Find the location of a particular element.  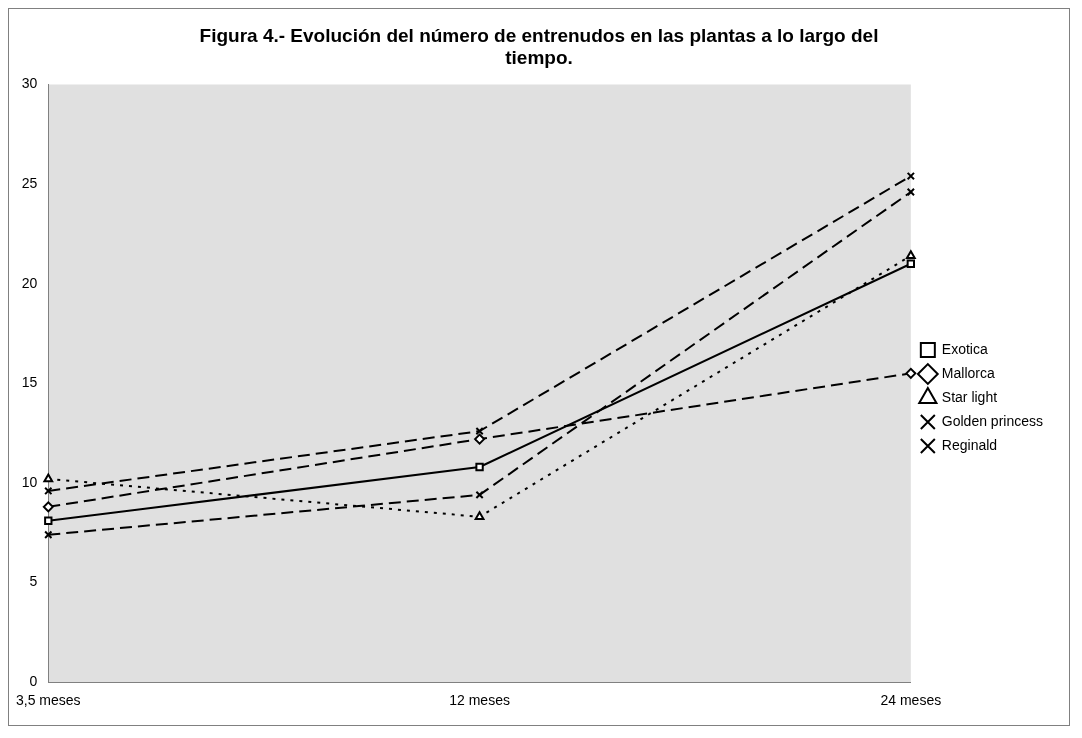

y-tick-label: 15 is located at coordinates (29, 382).